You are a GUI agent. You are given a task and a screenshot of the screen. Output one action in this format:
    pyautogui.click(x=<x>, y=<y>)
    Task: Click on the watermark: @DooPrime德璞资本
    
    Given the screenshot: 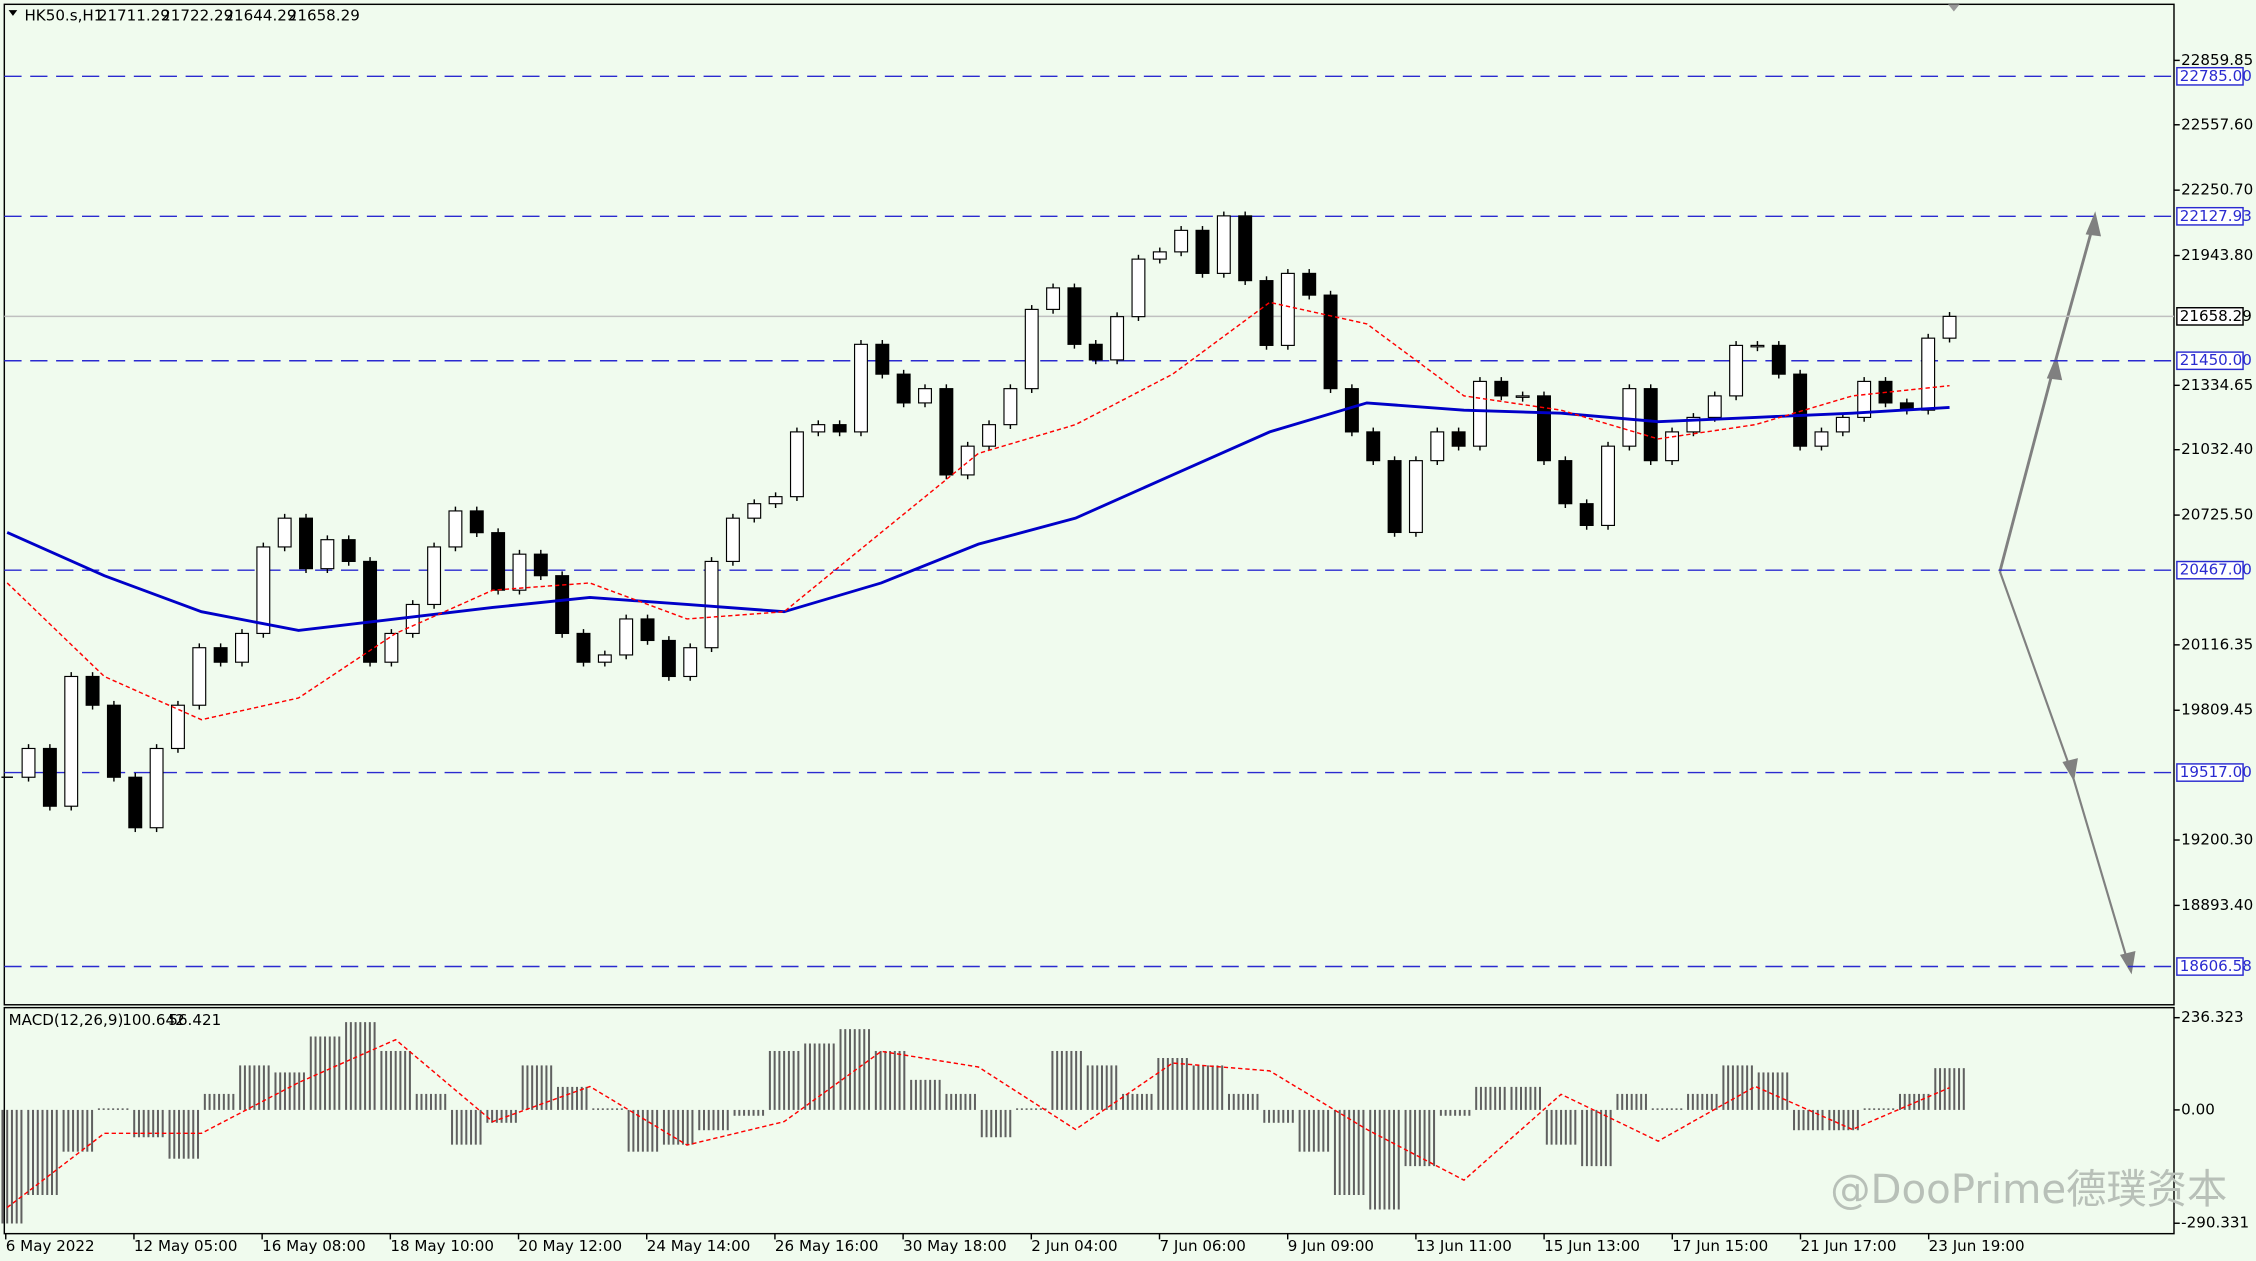 What is the action you would take?
    pyautogui.click(x=2028, y=1189)
    